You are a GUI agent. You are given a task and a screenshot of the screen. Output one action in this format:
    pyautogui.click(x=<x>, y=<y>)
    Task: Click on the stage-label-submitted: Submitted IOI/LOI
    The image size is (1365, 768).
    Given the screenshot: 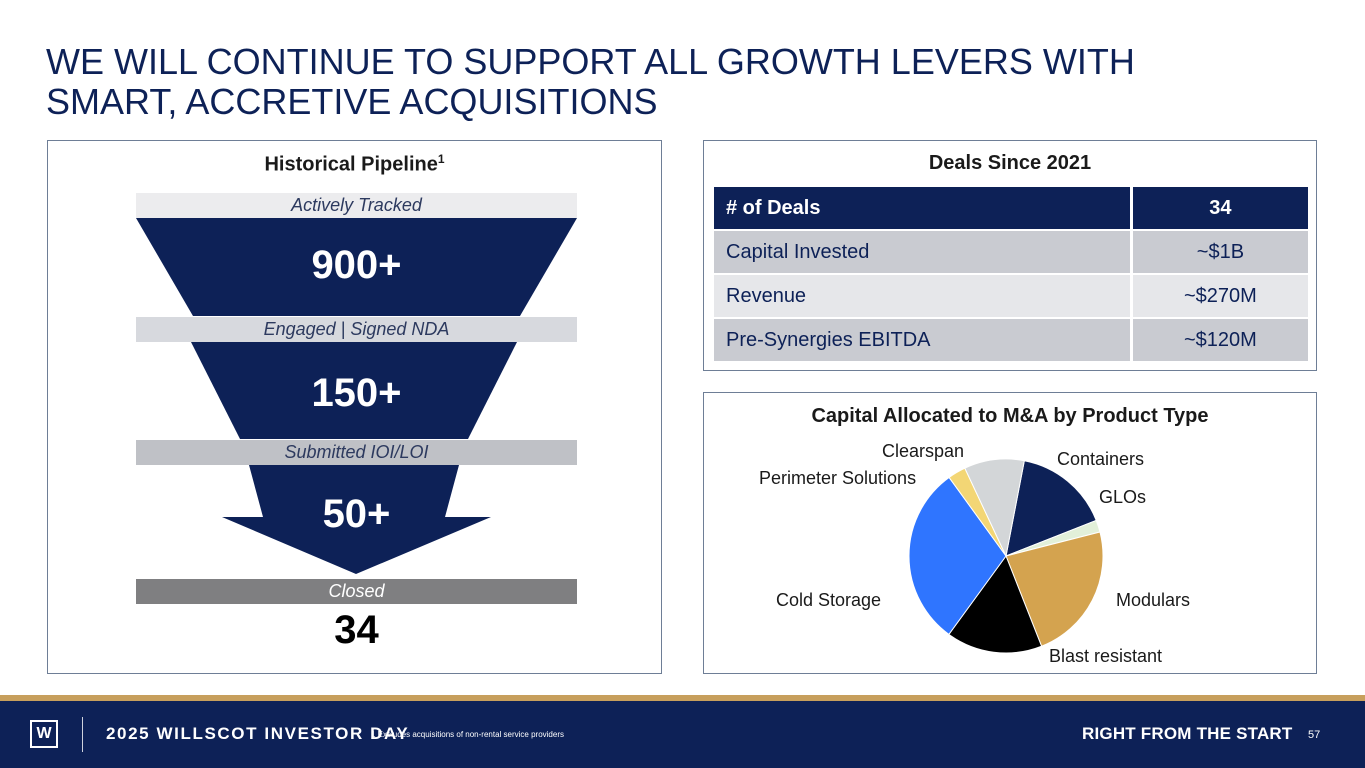 What is the action you would take?
    pyautogui.click(x=356, y=452)
    